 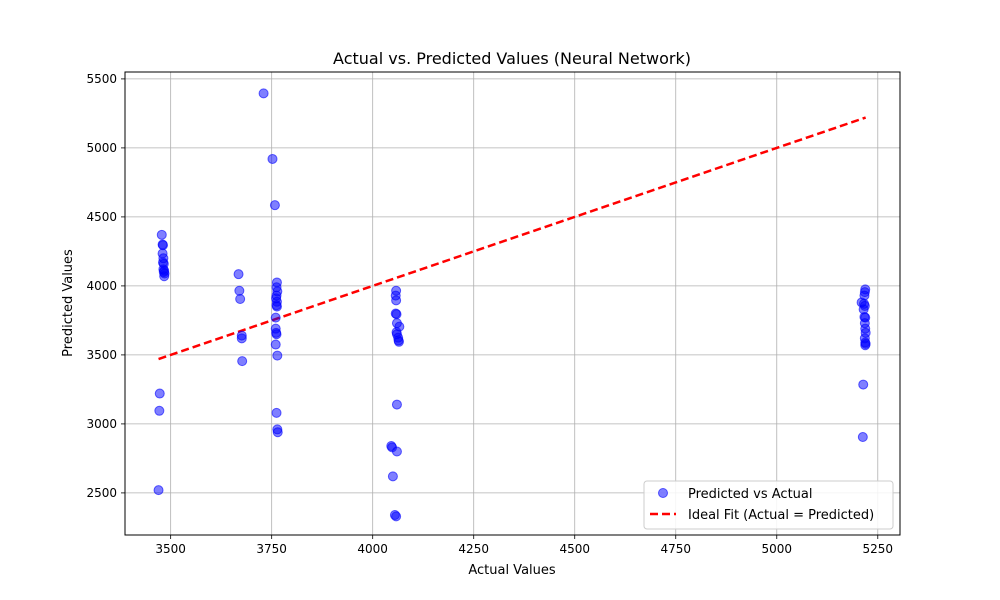 What do you see at coordinates (101, 217) in the screenshot?
I see `y-tick-label: 4500` at bounding box center [101, 217].